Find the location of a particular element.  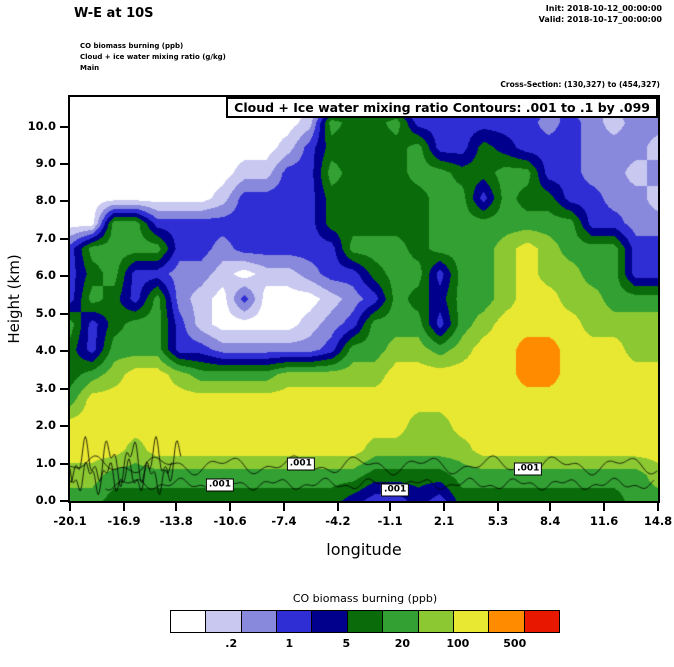

x-tick-label: 14.8 is located at coordinates (658, 521).